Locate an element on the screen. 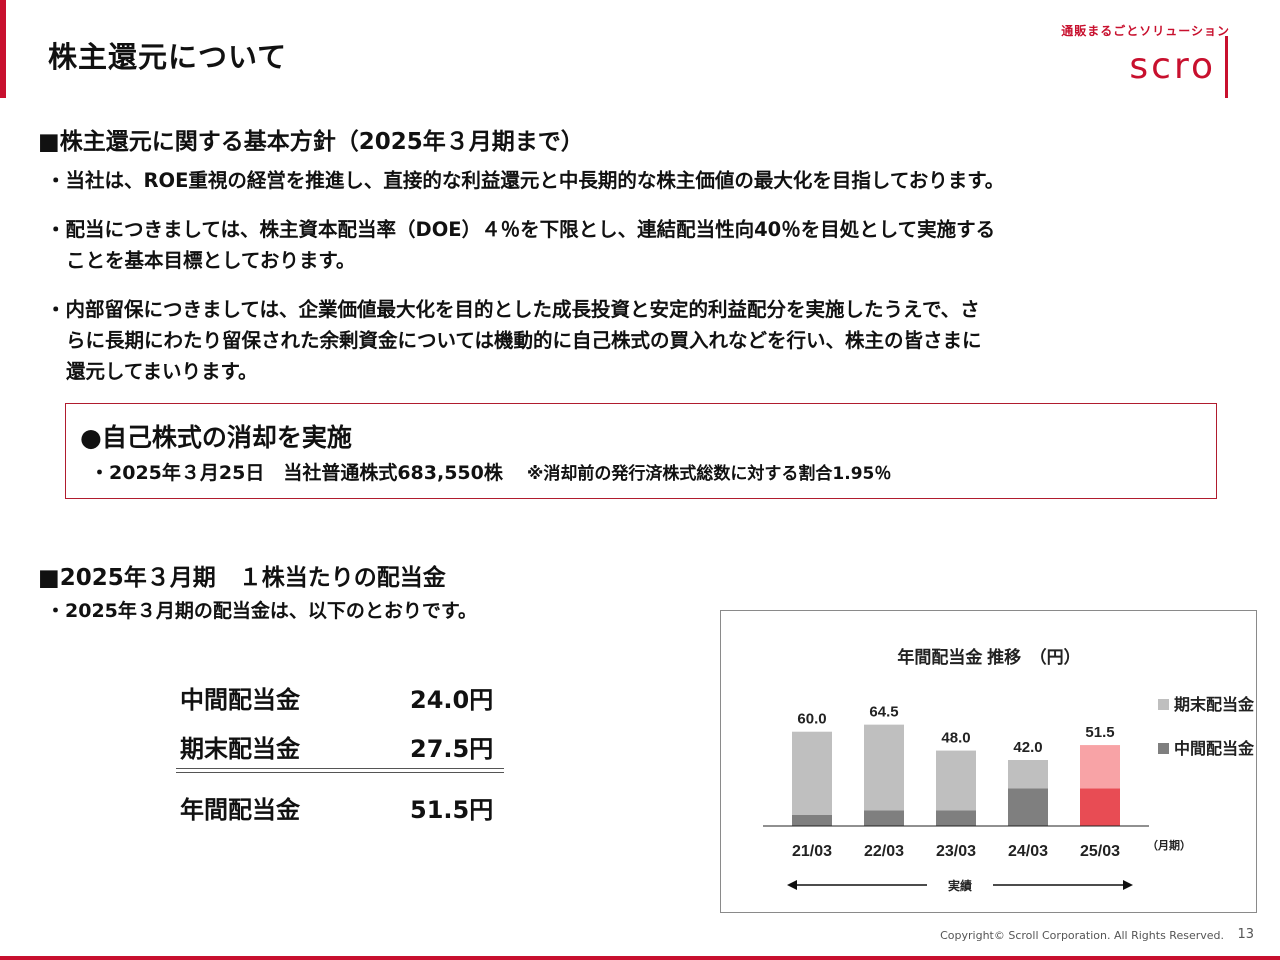 The image size is (1280, 960). bar-total-label: 48.0 is located at coordinates (955, 738).